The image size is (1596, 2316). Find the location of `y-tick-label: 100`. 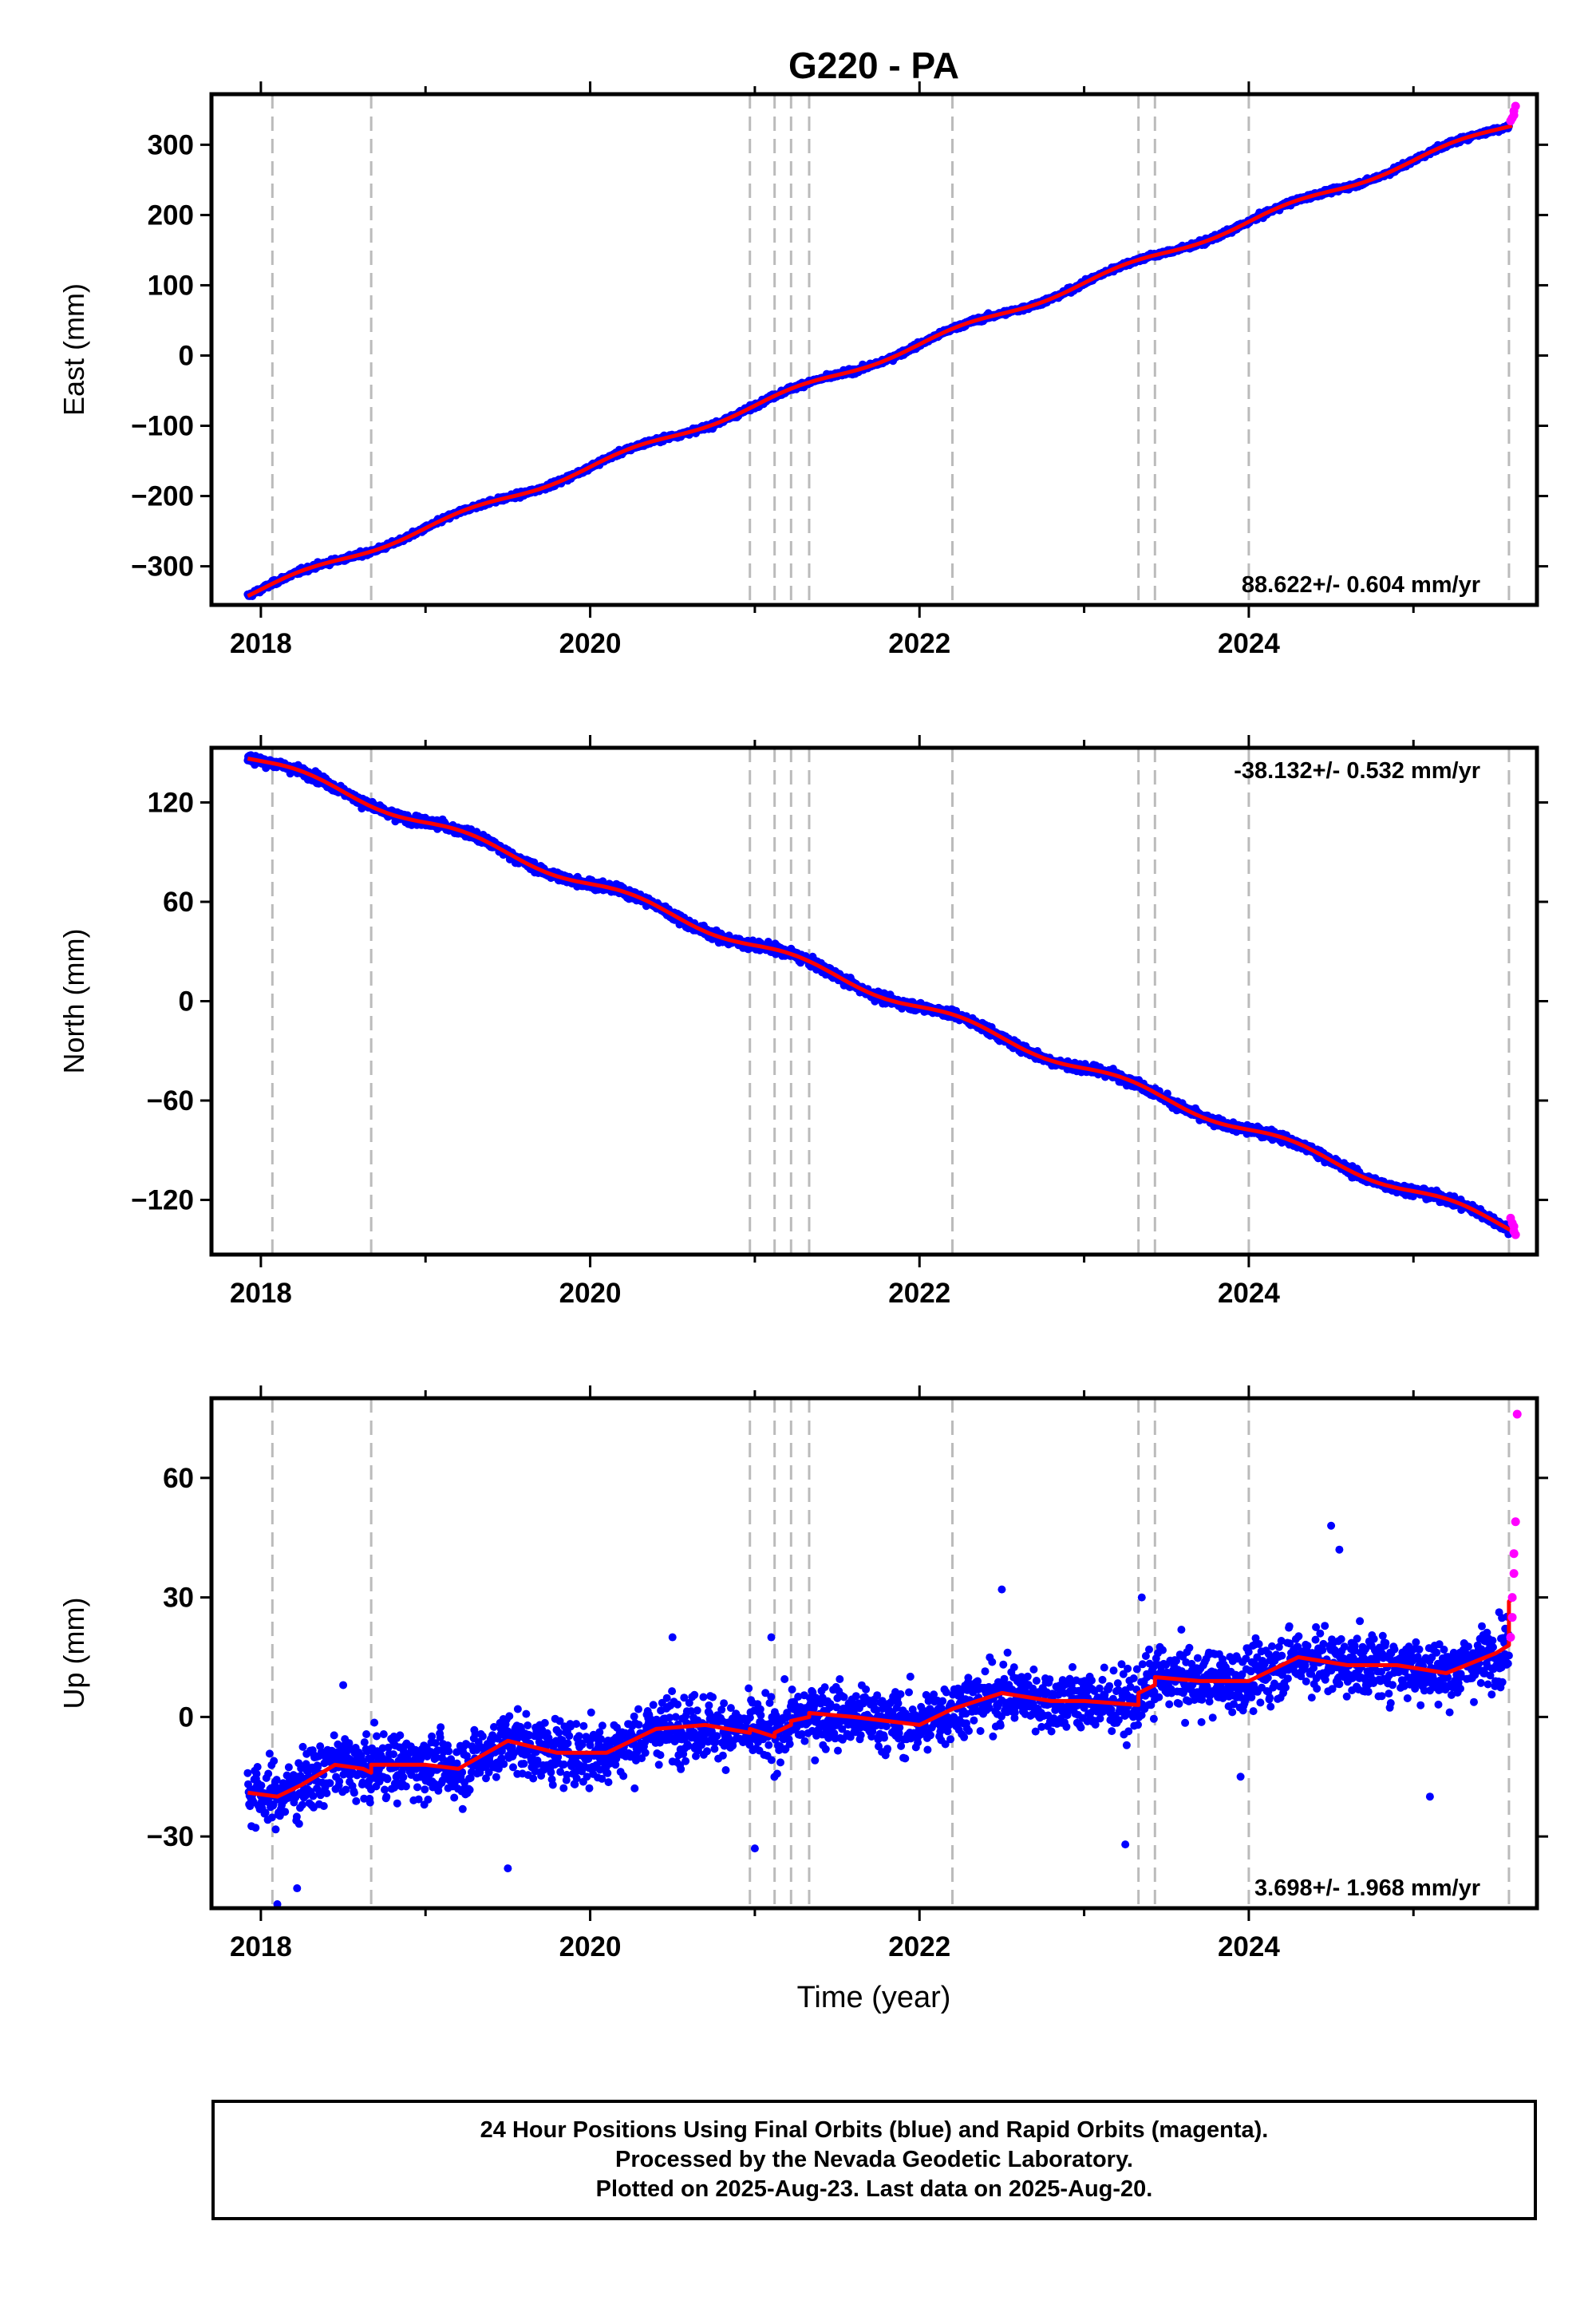

y-tick-label: 100 is located at coordinates (171, 285).